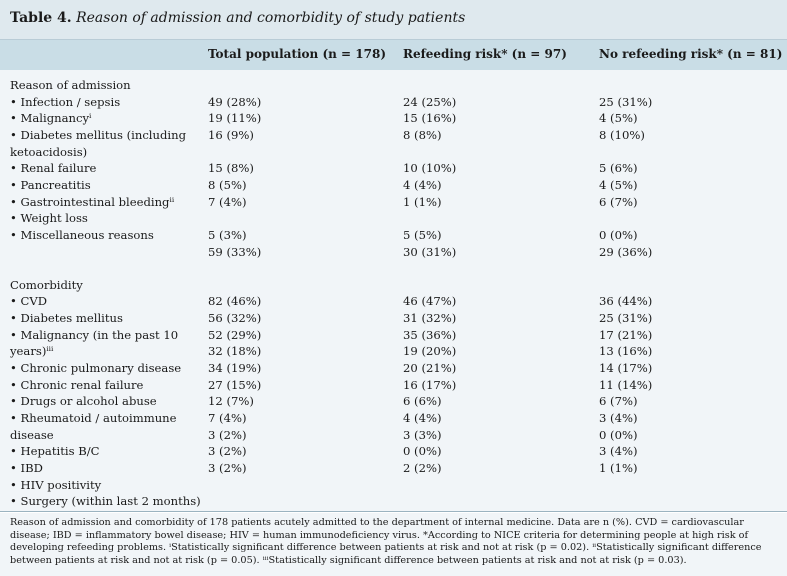 This screenshot has height=576, width=787. What do you see at coordinates (430, 101) in the screenshot?
I see `cell-refeeding-risk: 24 (25%)` at bounding box center [430, 101].